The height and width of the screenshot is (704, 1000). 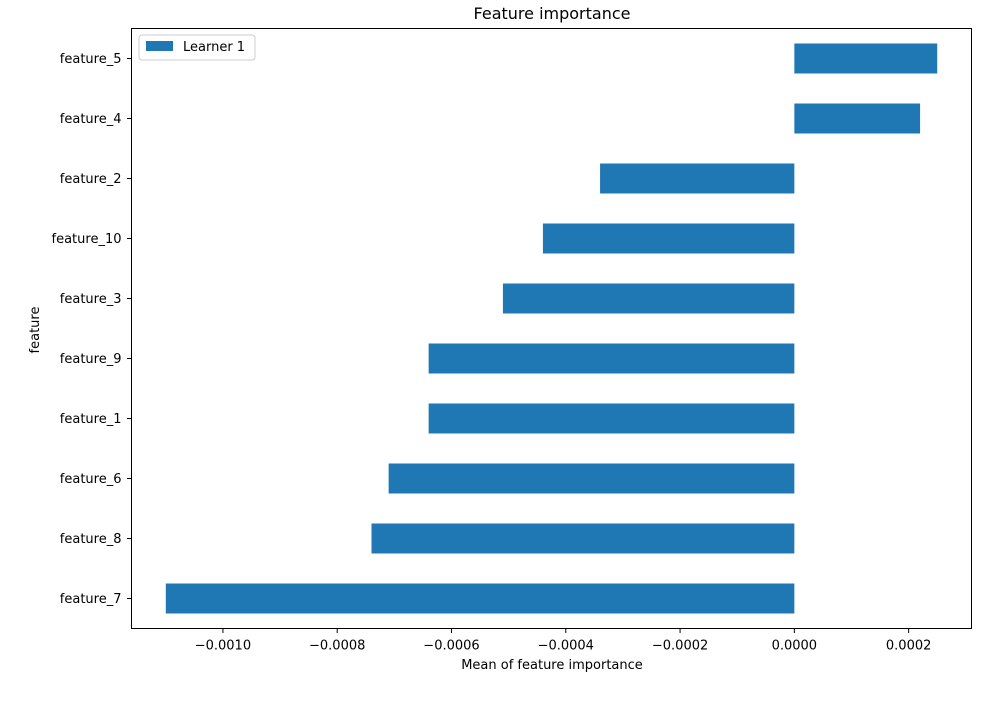 What do you see at coordinates (214, 47) in the screenshot?
I see `legend-label: Learner 1` at bounding box center [214, 47].